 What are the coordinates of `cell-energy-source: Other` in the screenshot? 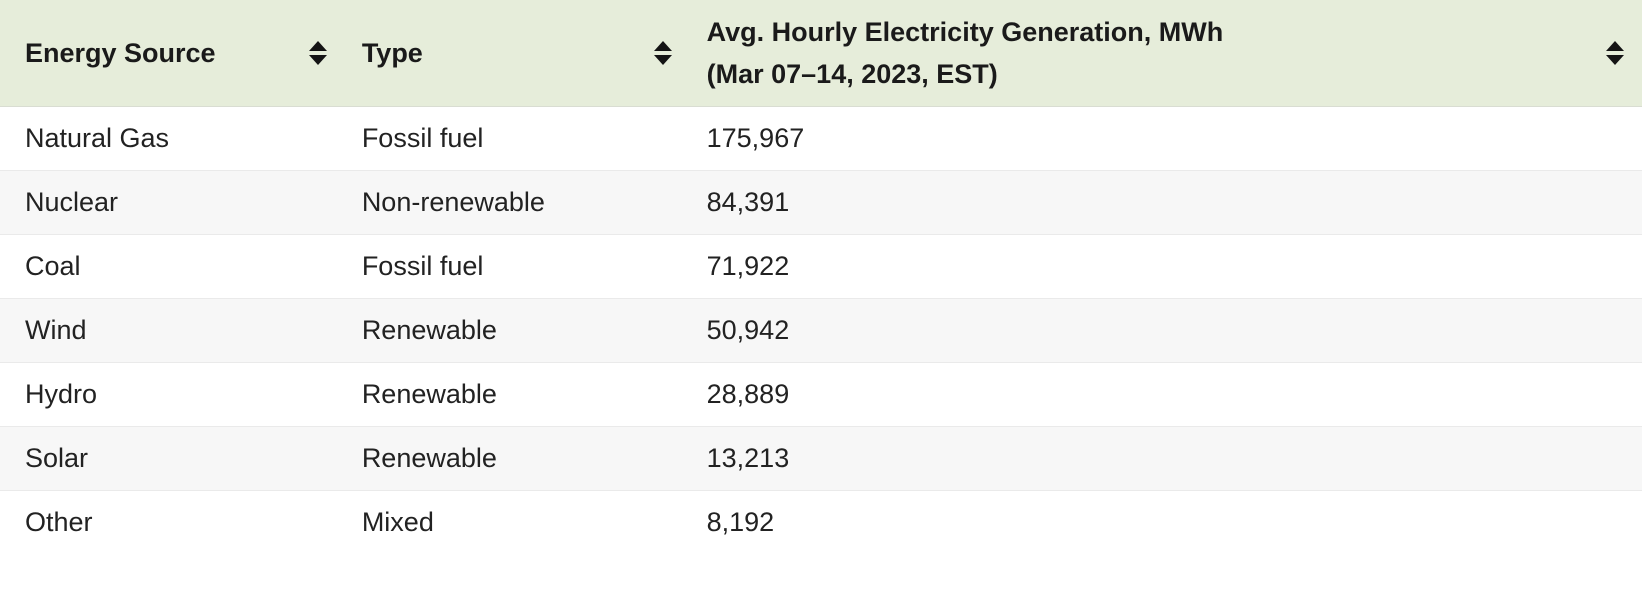 It's located at (172, 522).